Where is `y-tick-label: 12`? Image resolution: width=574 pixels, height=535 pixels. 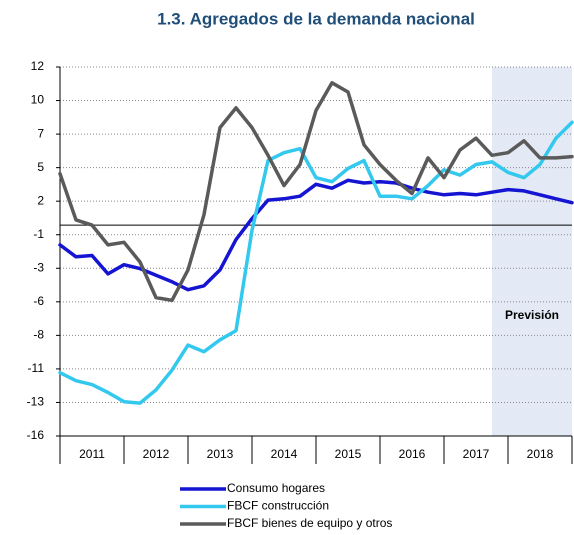 y-tick-label: 12 is located at coordinates (38, 66).